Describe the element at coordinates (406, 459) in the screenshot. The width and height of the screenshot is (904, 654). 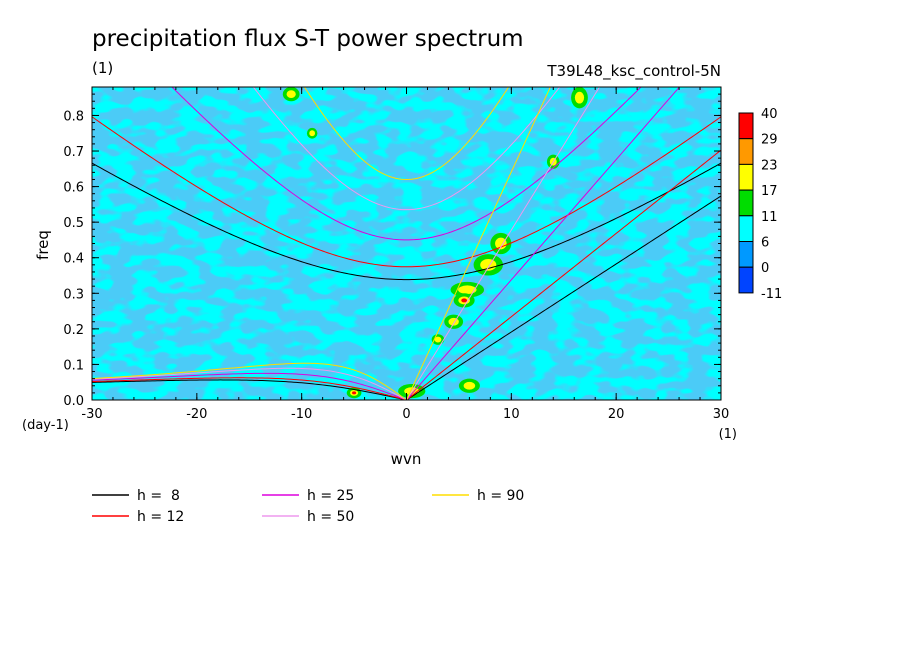
I see `x-axis-label: wvn` at that location.